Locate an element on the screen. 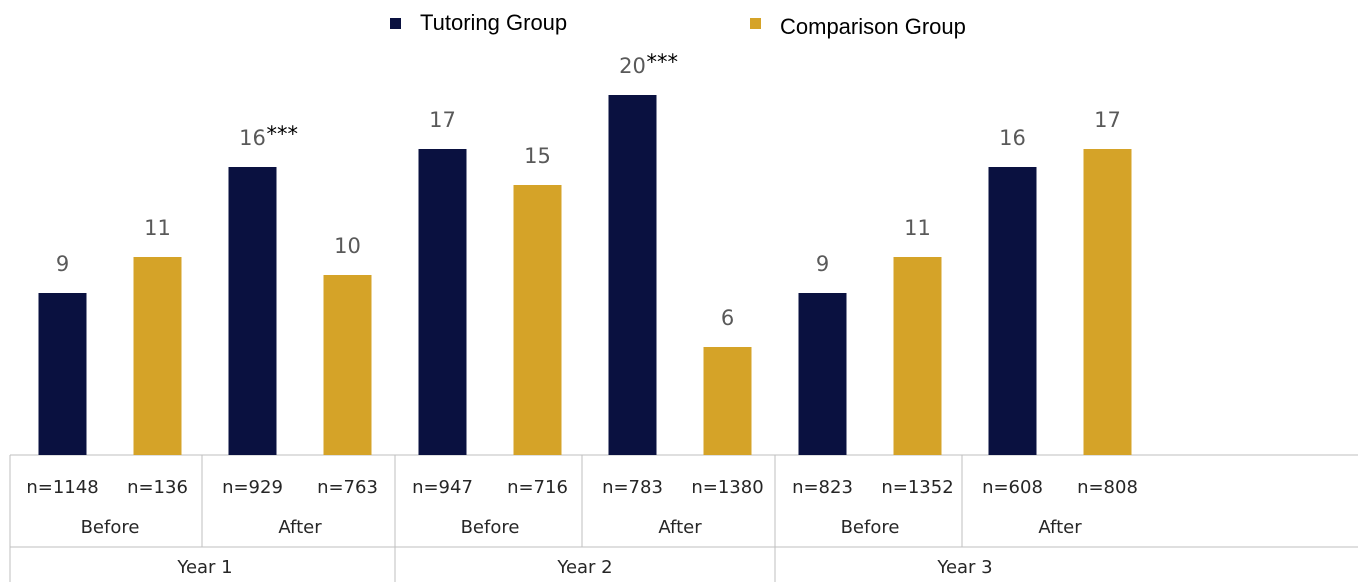  data-label: 10 is located at coordinates (347, 246).